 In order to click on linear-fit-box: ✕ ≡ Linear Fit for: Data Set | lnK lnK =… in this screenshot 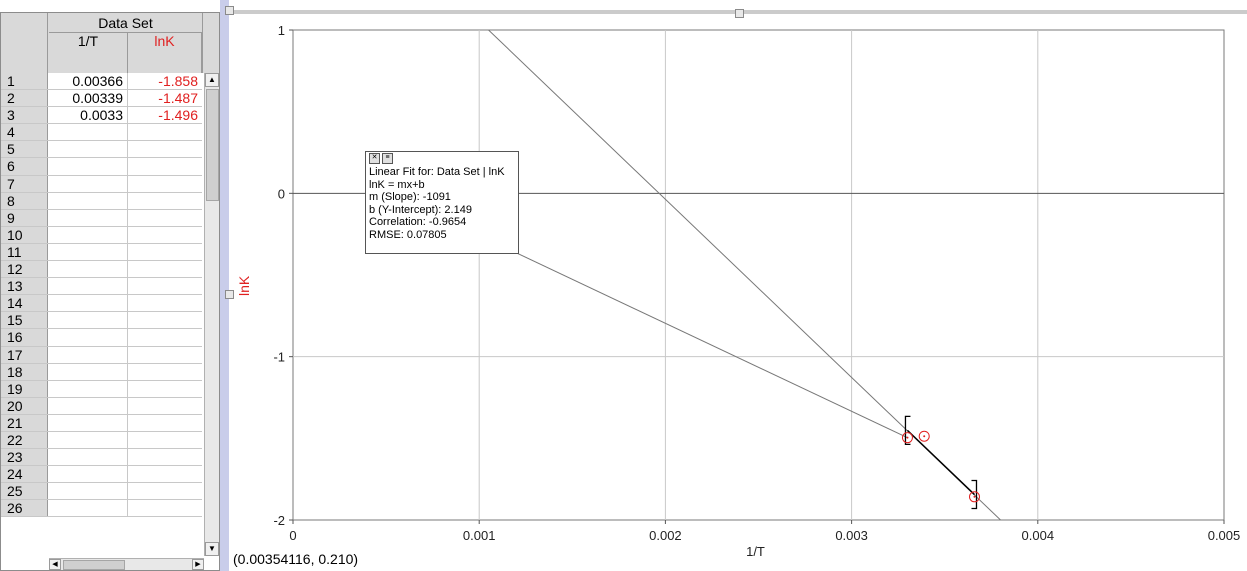, I will do `click(442, 202)`.